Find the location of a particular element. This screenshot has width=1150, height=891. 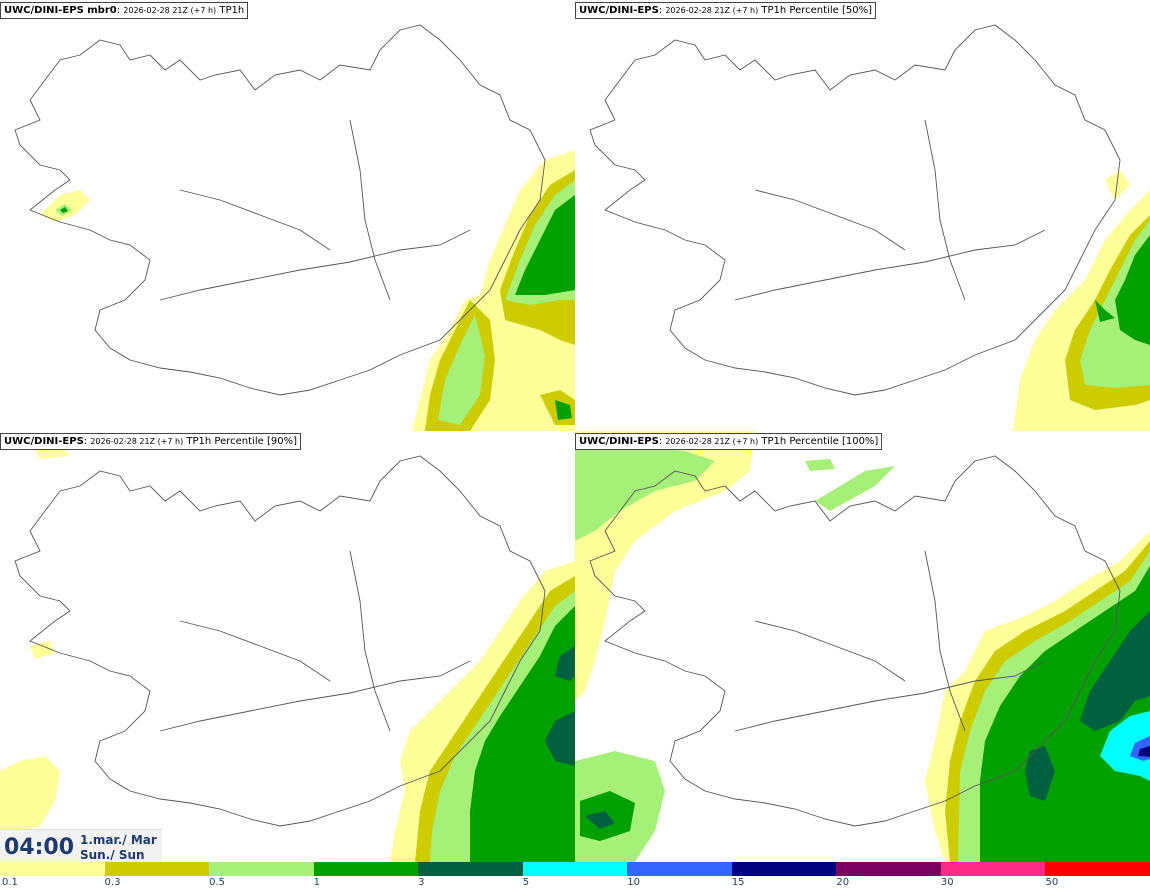

colorbar-tick-label: 20 is located at coordinates (843, 882).